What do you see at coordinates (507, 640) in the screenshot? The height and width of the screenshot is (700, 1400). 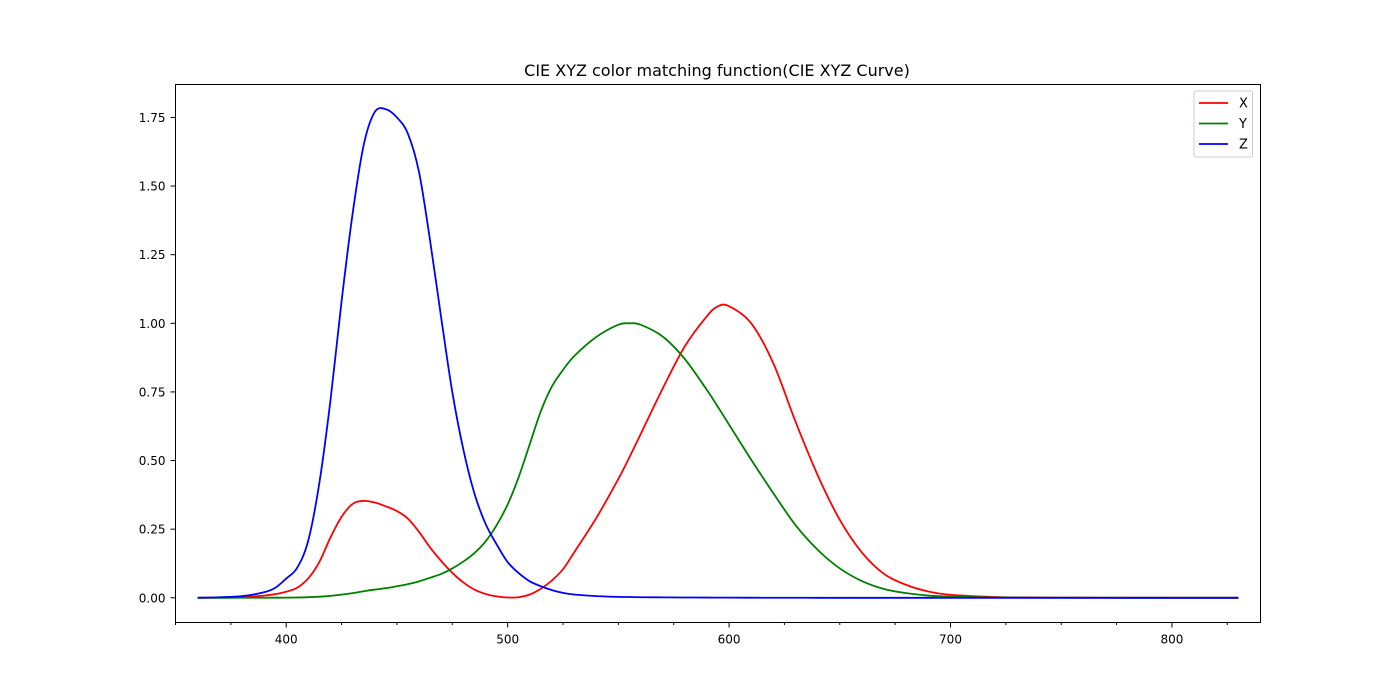 I see `x-tick-label: 500` at bounding box center [507, 640].